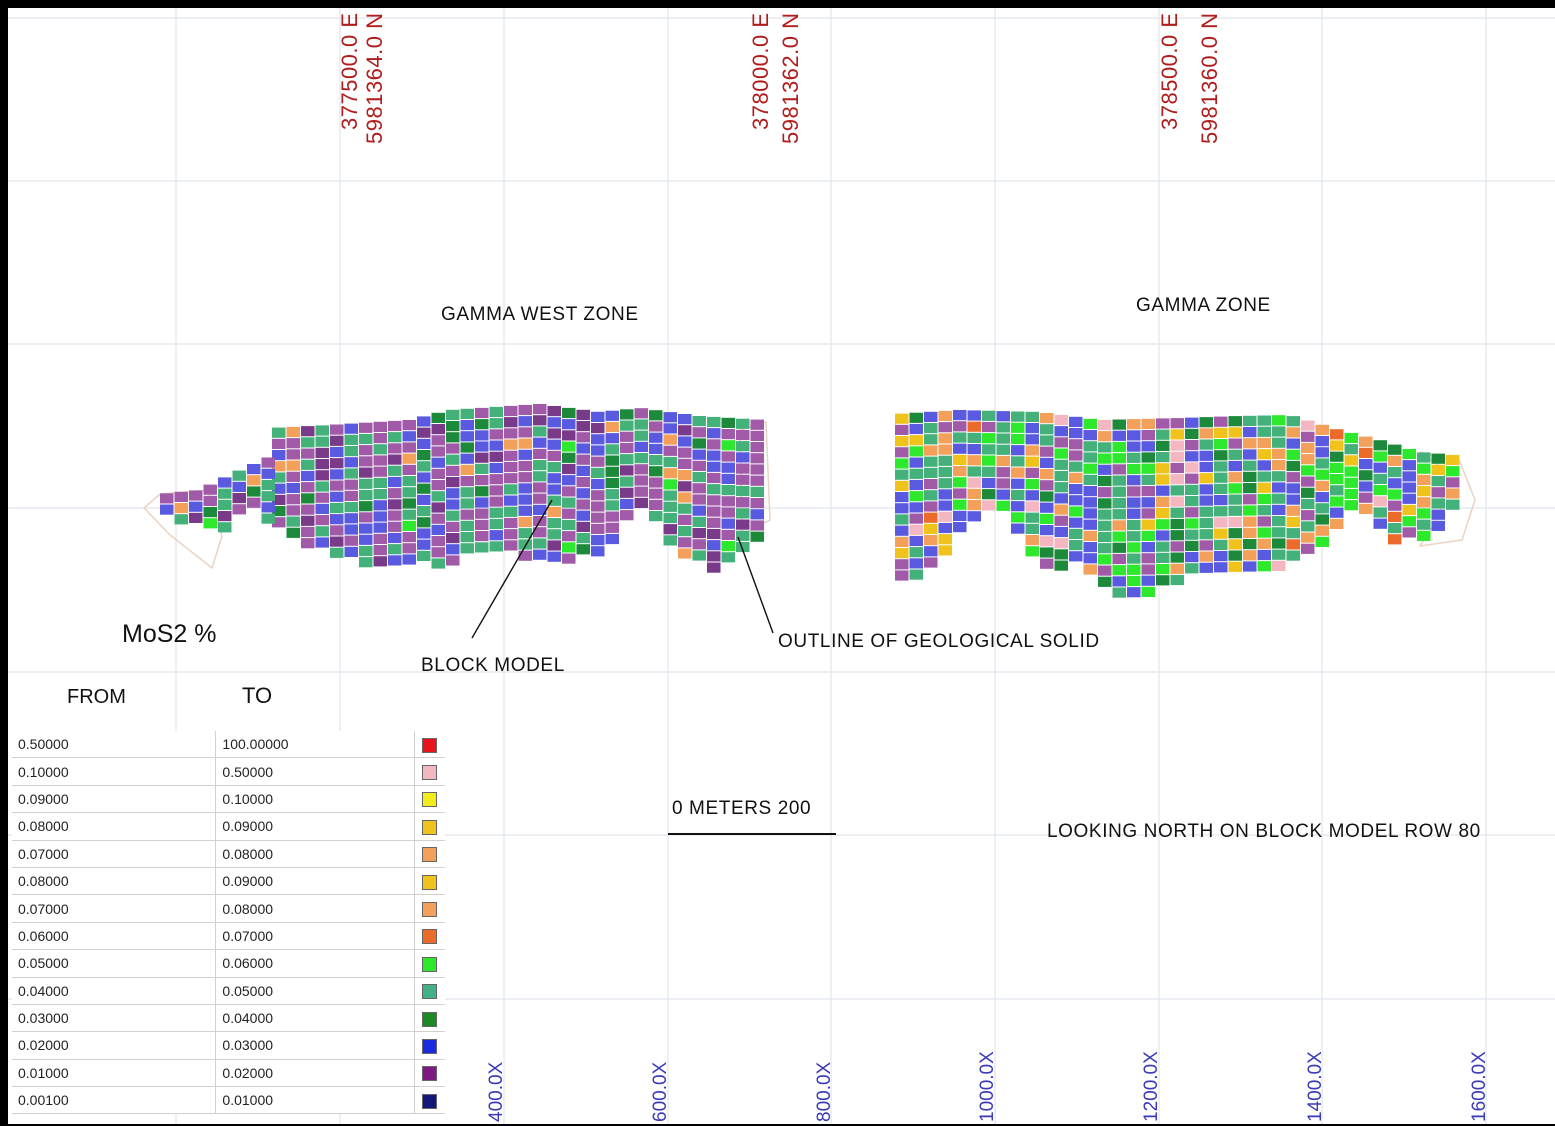 The width and height of the screenshot is (1555, 1126). Describe the element at coordinates (430, 745) in the screenshot. I see `legend-swatch` at that location.